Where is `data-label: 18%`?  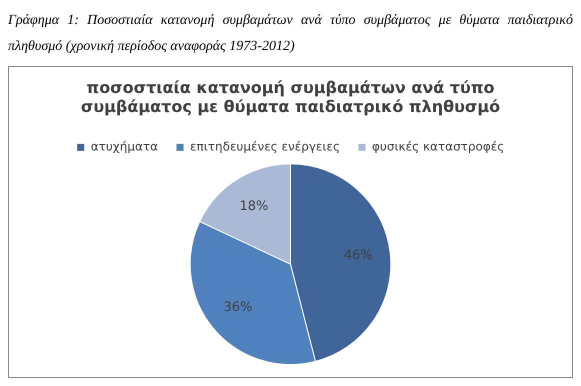 data-label: 18% is located at coordinates (254, 206).